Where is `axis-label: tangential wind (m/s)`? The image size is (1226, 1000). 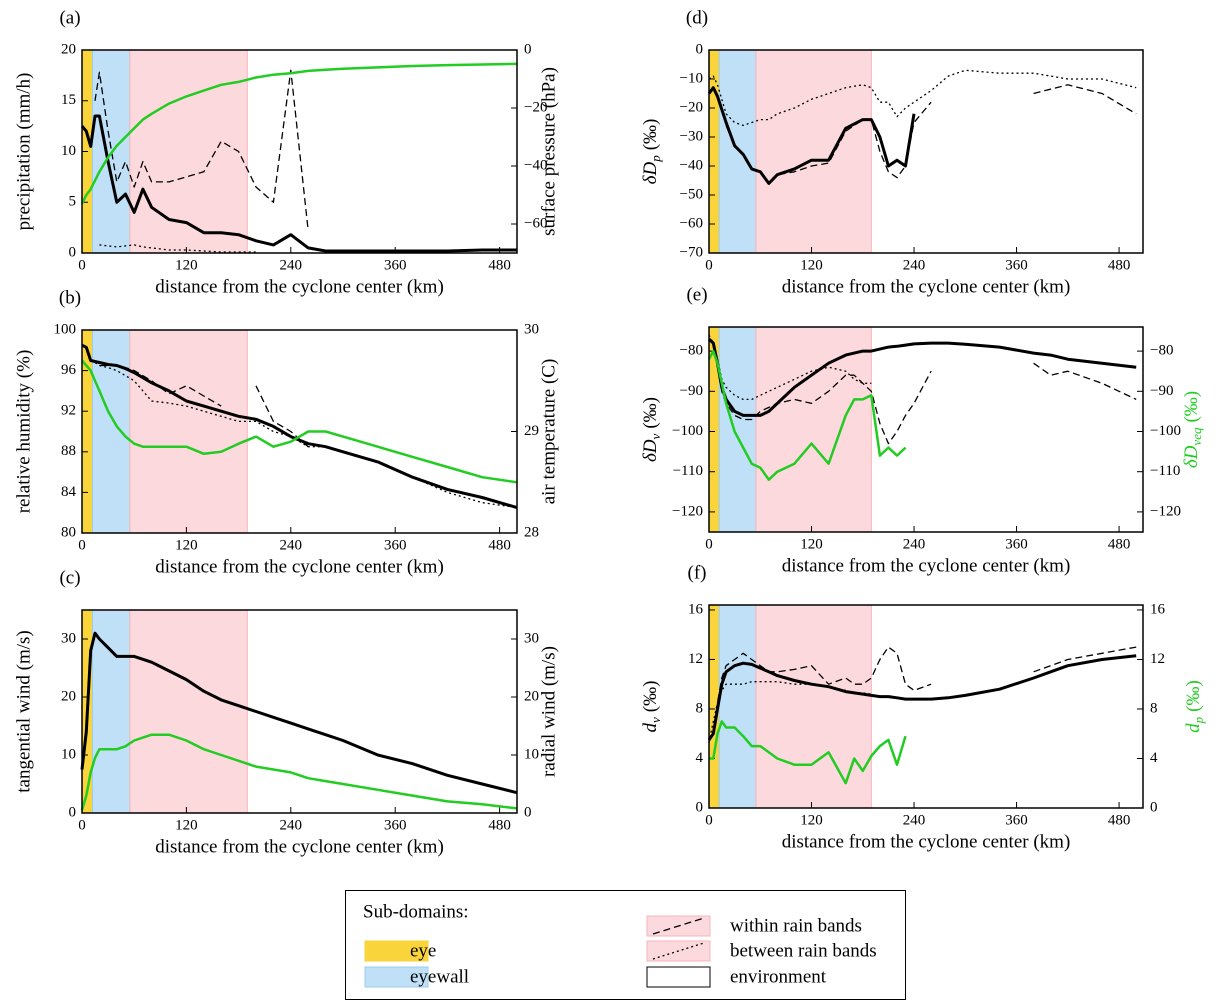 axis-label: tangential wind (m/s) is located at coordinates (23, 711).